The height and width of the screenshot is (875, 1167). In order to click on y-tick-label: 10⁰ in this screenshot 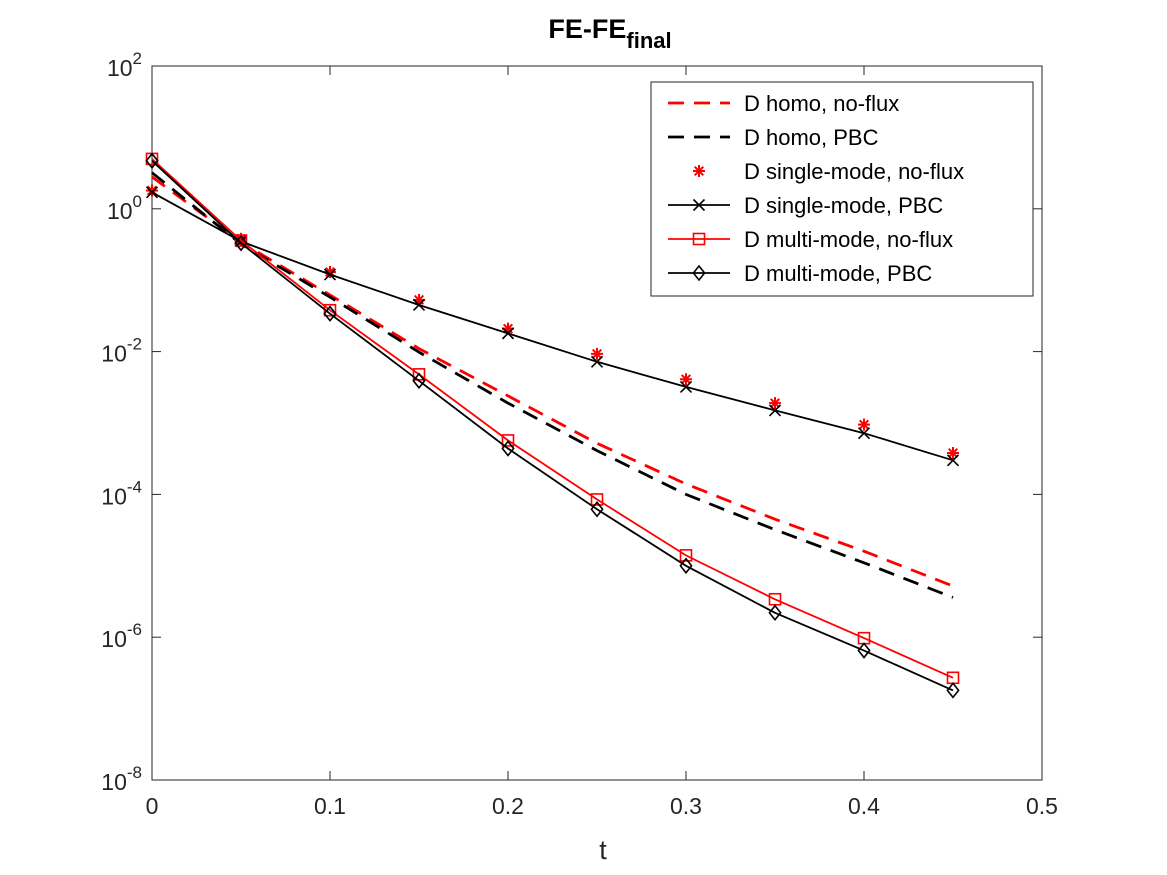, I will do `click(124, 208)`.